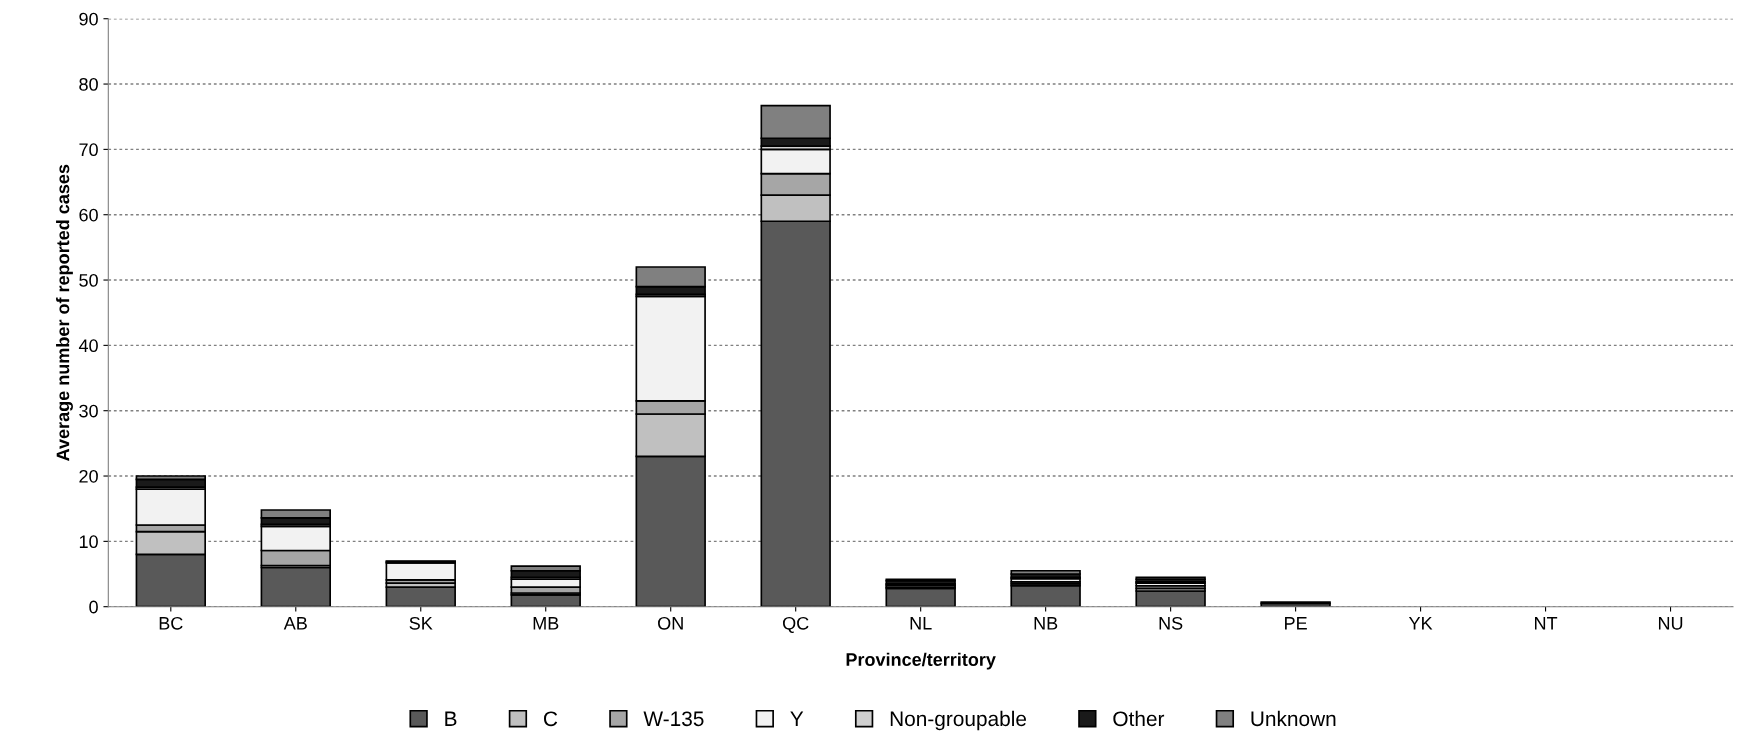 The width and height of the screenshot is (1747, 749). What do you see at coordinates (88, 84) in the screenshot?
I see `y-tick-label: 80` at bounding box center [88, 84].